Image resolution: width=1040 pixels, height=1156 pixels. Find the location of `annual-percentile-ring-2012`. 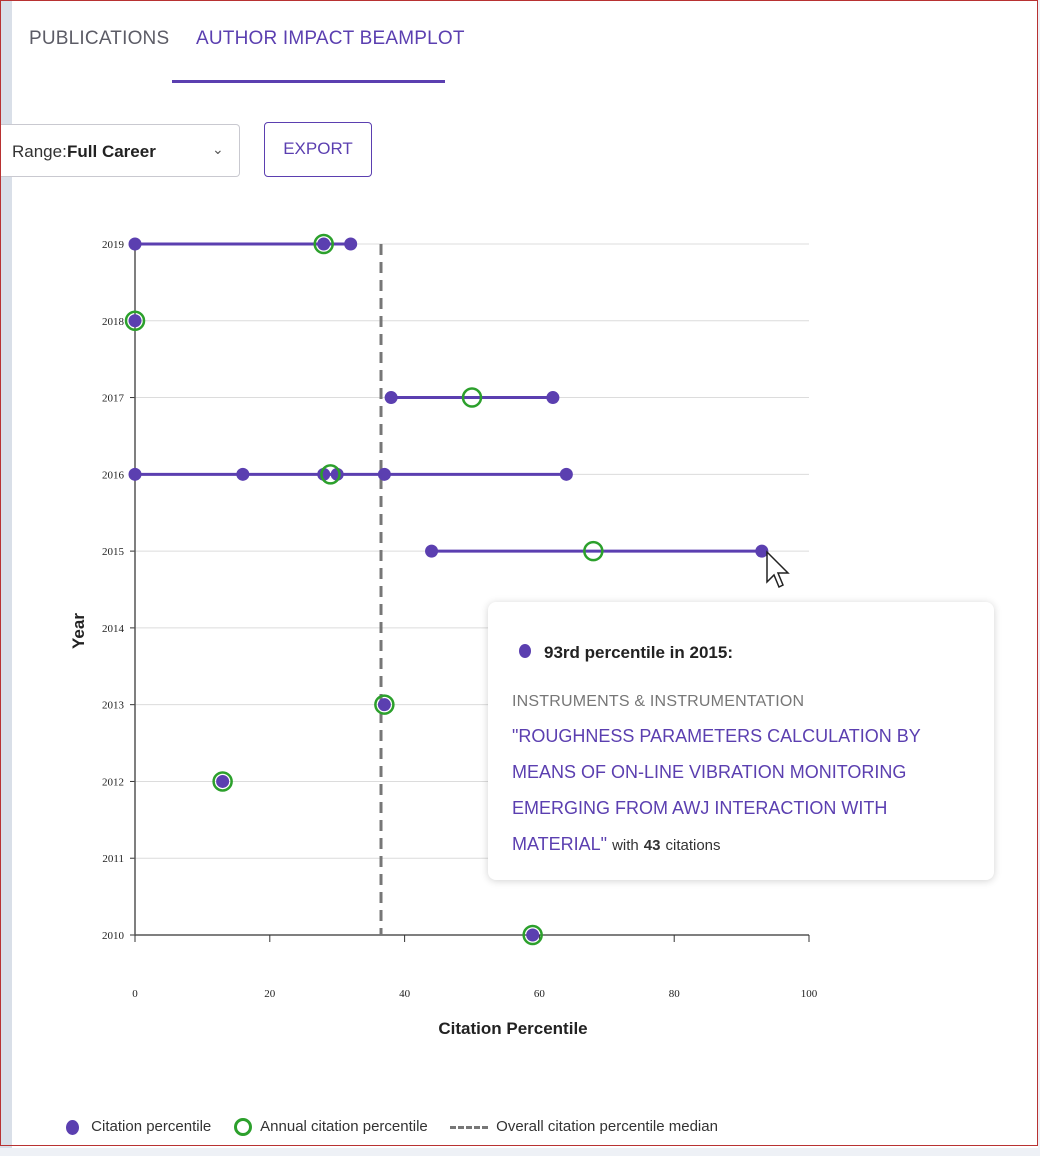

annual-percentile-ring-2012 is located at coordinates (222, 781).